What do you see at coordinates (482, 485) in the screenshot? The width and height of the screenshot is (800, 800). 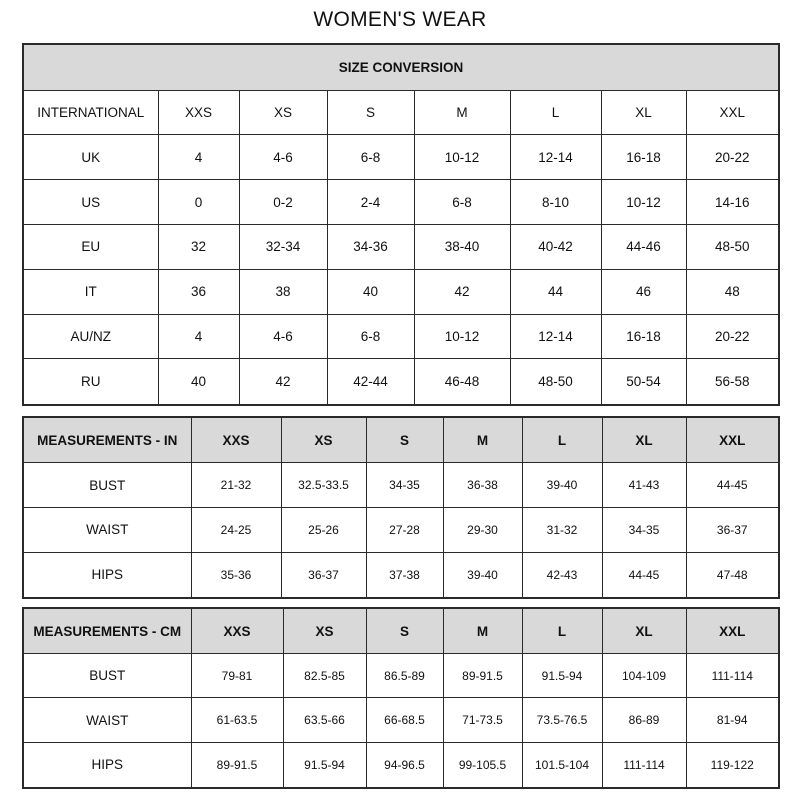 I see `table-cell: 36-38` at bounding box center [482, 485].